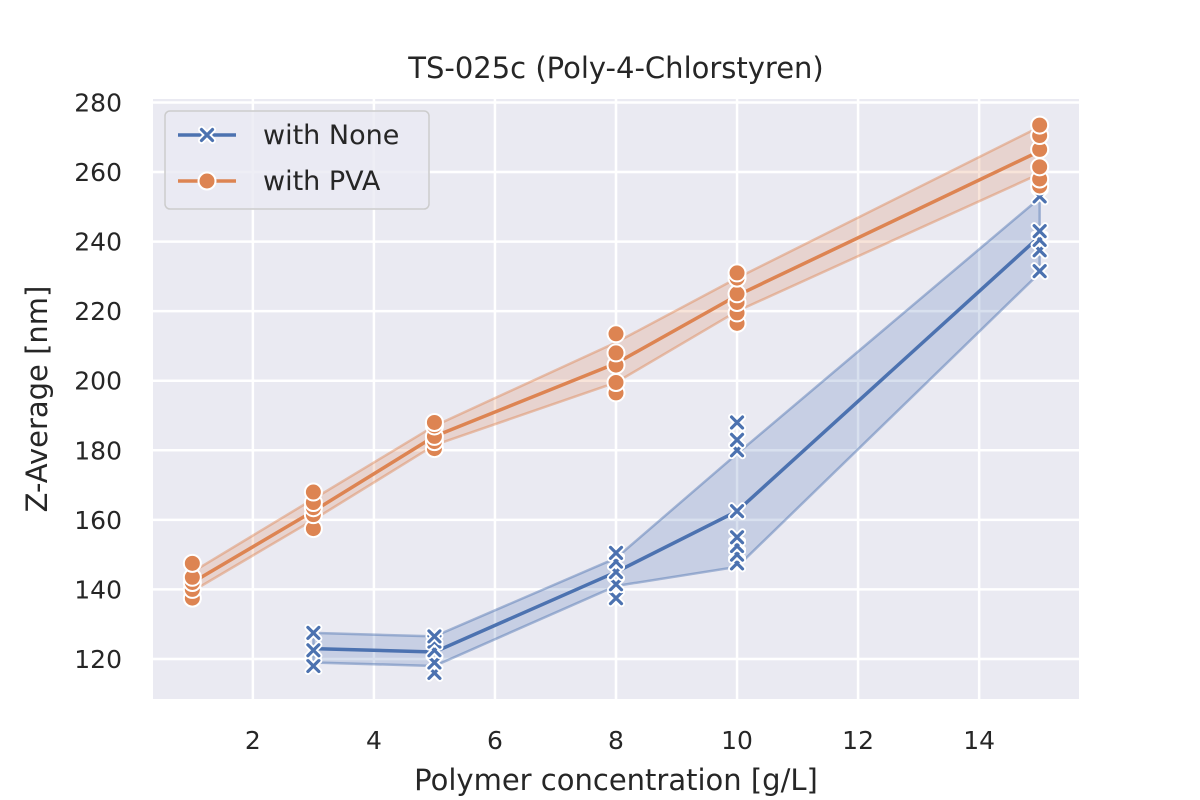 The width and height of the screenshot is (1200, 800). What do you see at coordinates (98, 659) in the screenshot?
I see `y-tick-label: 120` at bounding box center [98, 659].